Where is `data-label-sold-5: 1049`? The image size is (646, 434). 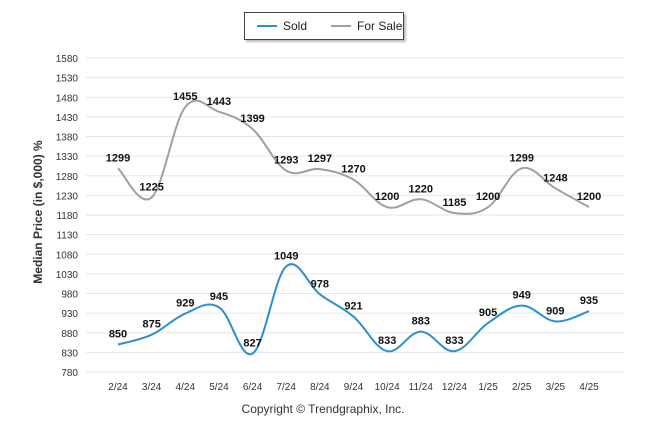 data-label-sold-5: 1049 is located at coordinates (286, 256).